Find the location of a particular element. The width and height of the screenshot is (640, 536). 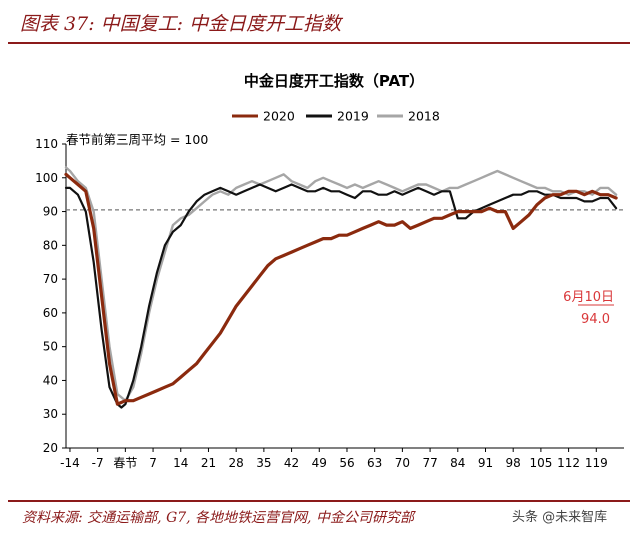

y-tick-label: 60 is located at coordinates (50, 313).